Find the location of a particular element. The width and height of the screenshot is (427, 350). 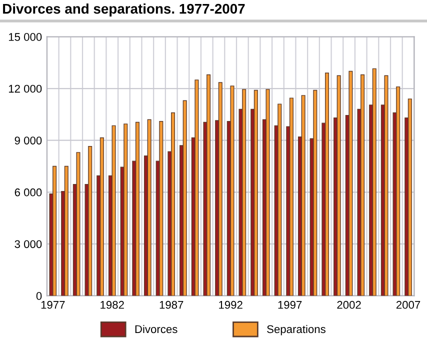

x-tick-label: 1982 is located at coordinates (112, 304).